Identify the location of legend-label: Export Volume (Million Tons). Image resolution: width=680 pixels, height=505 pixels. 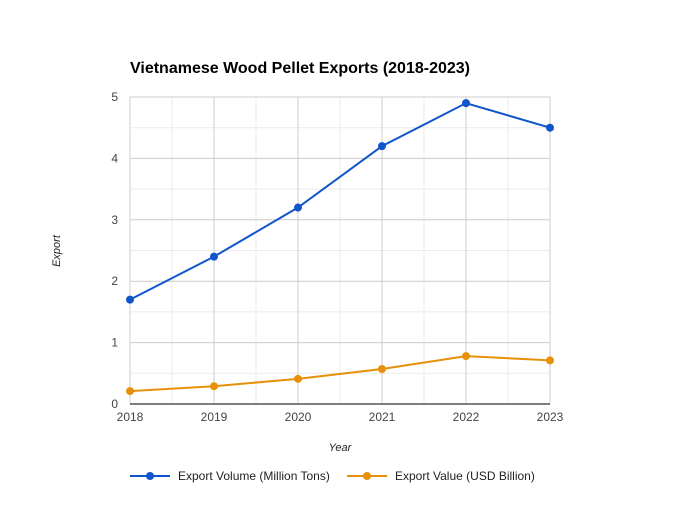
(254, 476).